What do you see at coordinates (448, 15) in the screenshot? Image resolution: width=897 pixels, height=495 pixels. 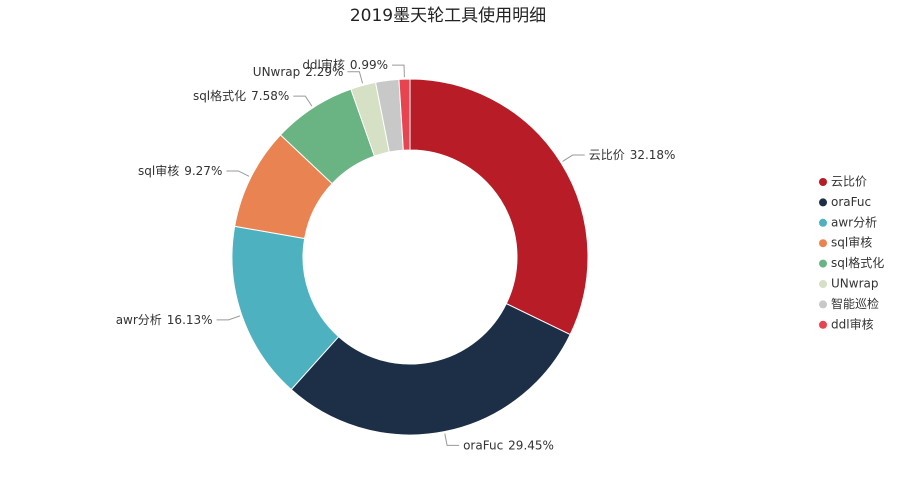 I see `chart-title: 2019墨天轮工具使用明细` at bounding box center [448, 15].